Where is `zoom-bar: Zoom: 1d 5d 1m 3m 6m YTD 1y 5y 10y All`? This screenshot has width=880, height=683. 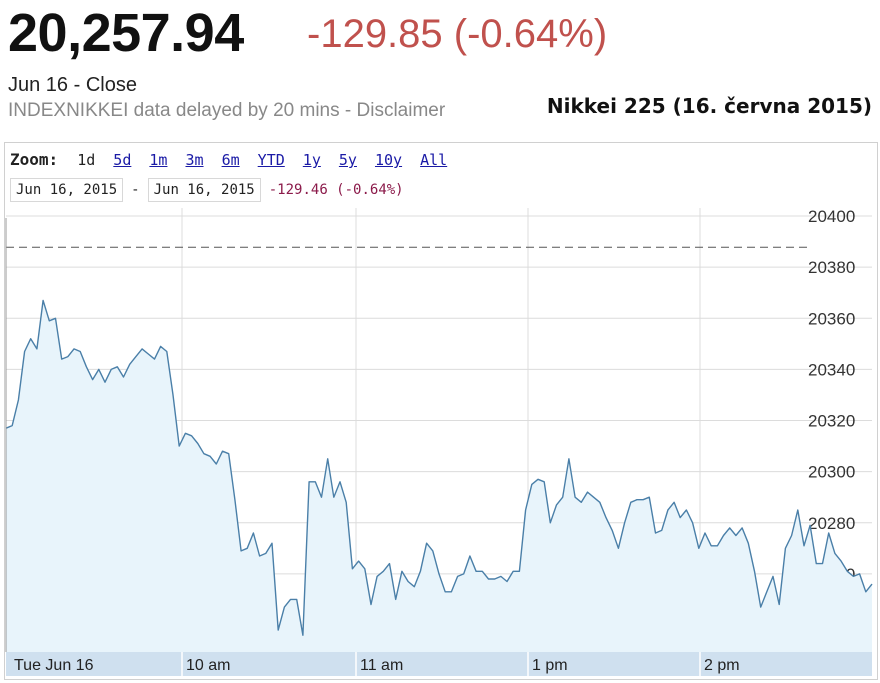 zoom-bar: Zoom: 1d 5d 1m 3m 6m YTD 1y 5y 10y All is located at coordinates (233, 159).